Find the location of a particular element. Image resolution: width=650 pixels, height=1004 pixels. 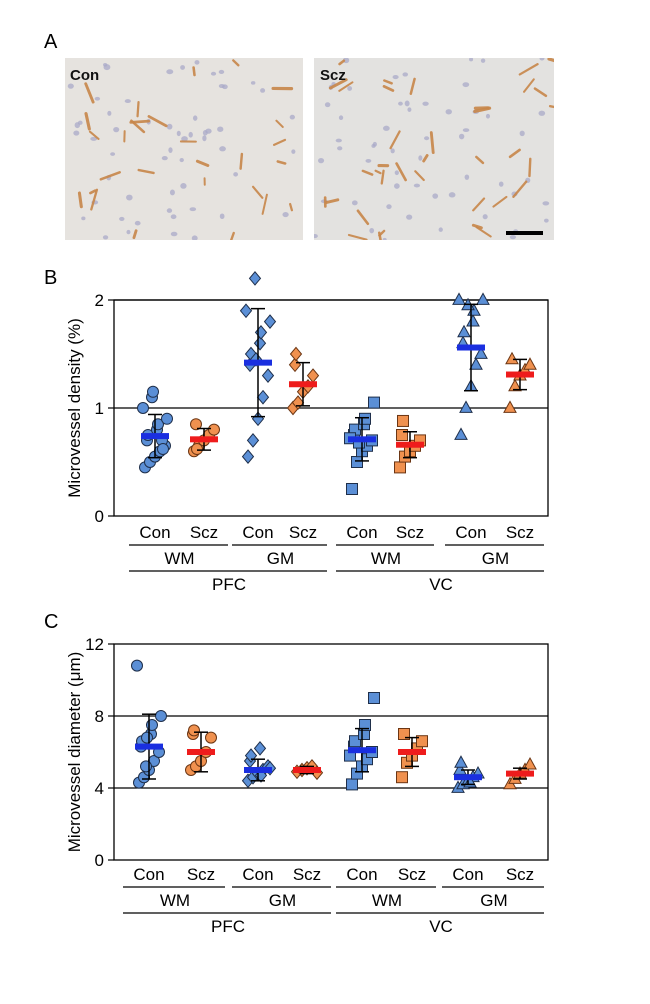

panel-c-letter: C is located at coordinates (51, 622).